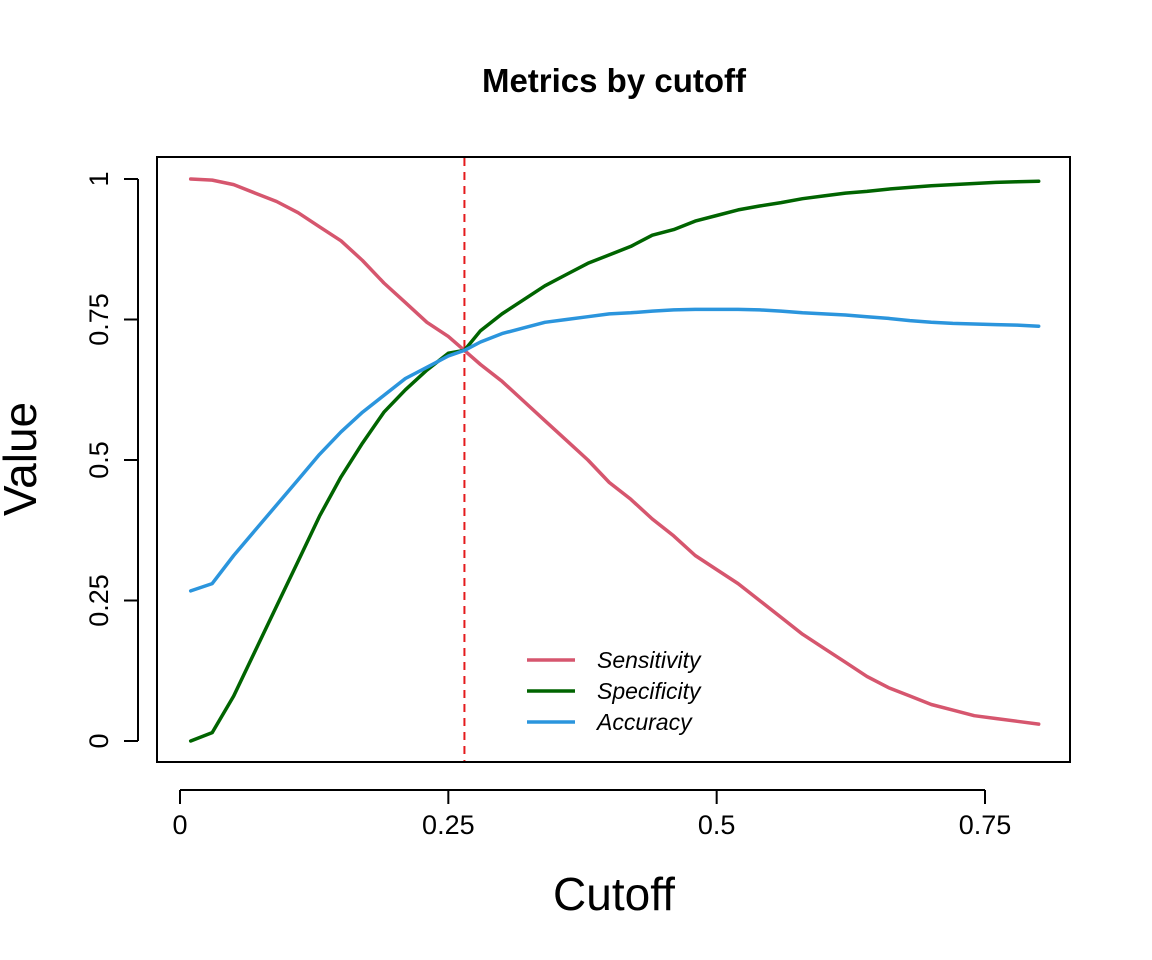  What do you see at coordinates (614, 80) in the screenshot?
I see `chart-title: Metrics by cutoff` at bounding box center [614, 80].